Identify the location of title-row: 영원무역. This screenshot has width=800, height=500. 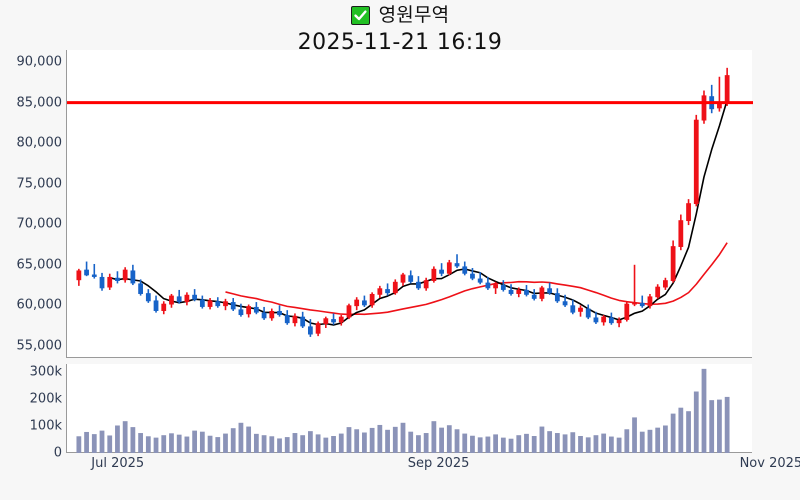
(400, 15).